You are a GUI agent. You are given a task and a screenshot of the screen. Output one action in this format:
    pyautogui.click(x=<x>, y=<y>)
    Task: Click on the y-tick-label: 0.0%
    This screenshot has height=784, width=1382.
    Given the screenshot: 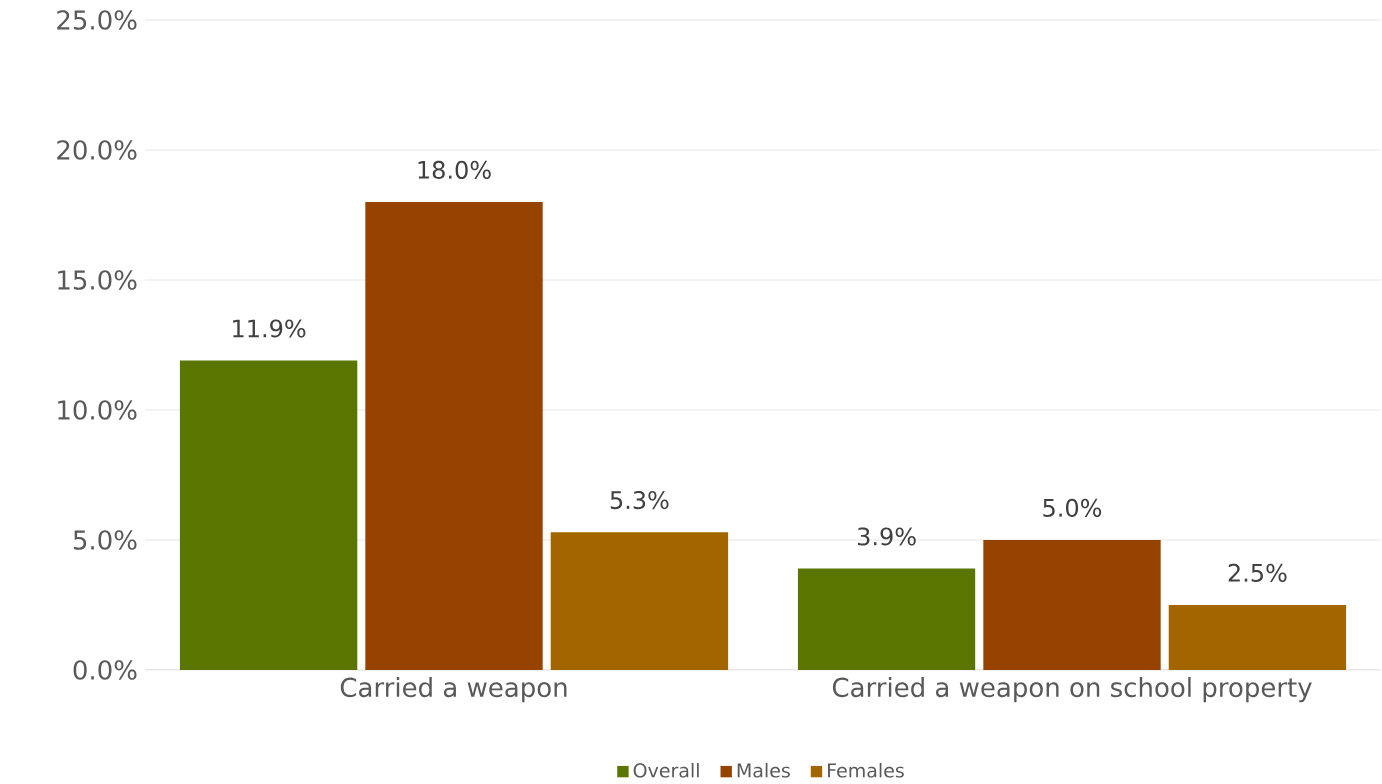 What is the action you would take?
    pyautogui.click(x=105, y=670)
    